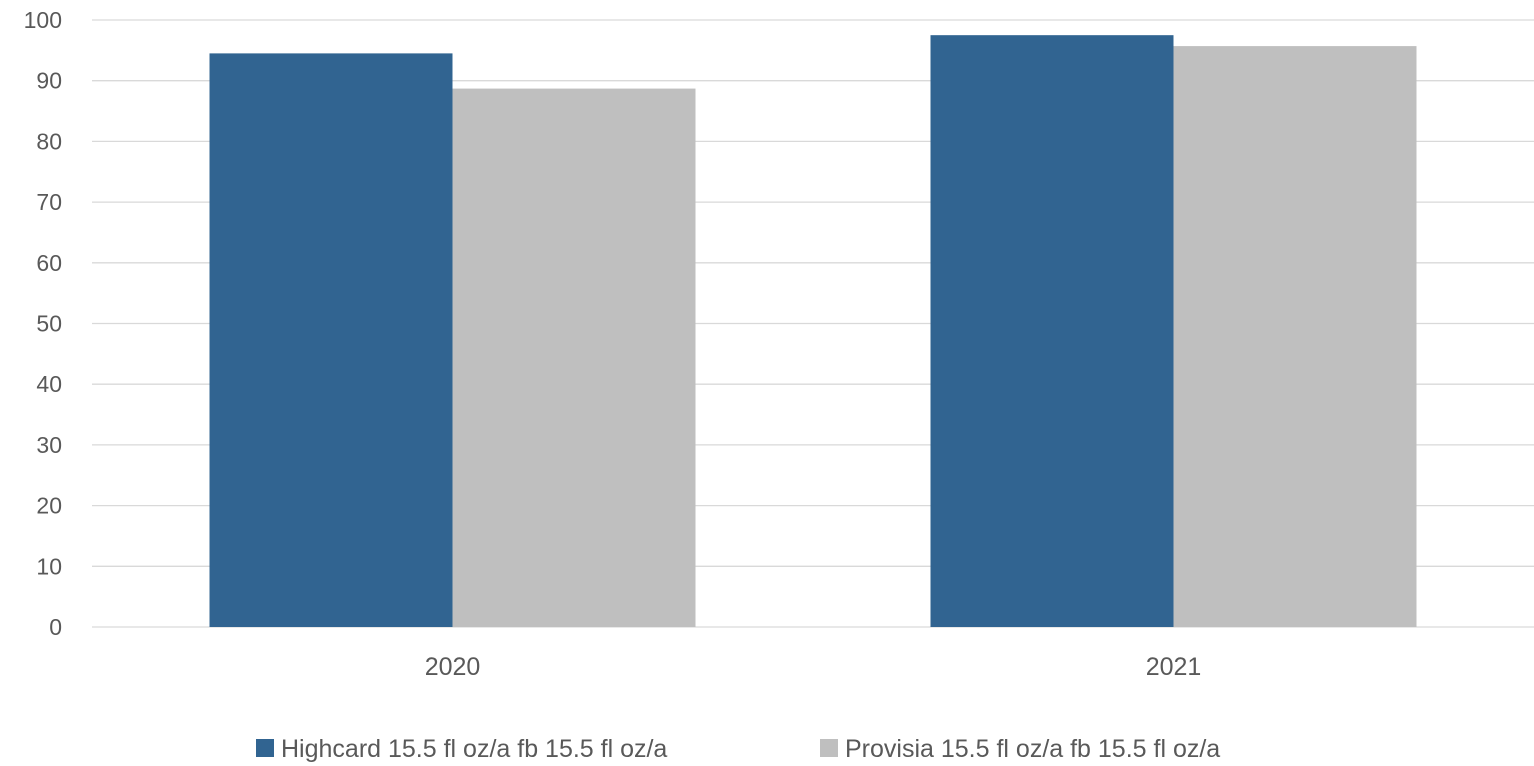 The image size is (1534, 766). What do you see at coordinates (43, 20) in the screenshot?
I see `y-tick-label: 100` at bounding box center [43, 20].